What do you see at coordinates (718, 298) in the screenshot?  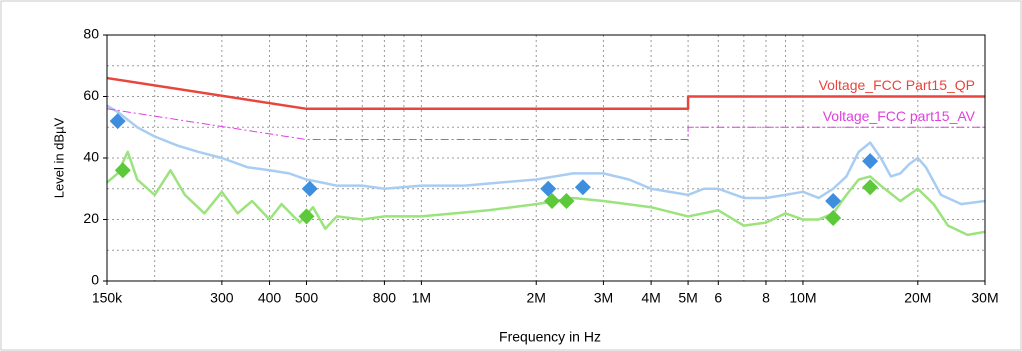 I see `x-tick-label: 6` at bounding box center [718, 298].